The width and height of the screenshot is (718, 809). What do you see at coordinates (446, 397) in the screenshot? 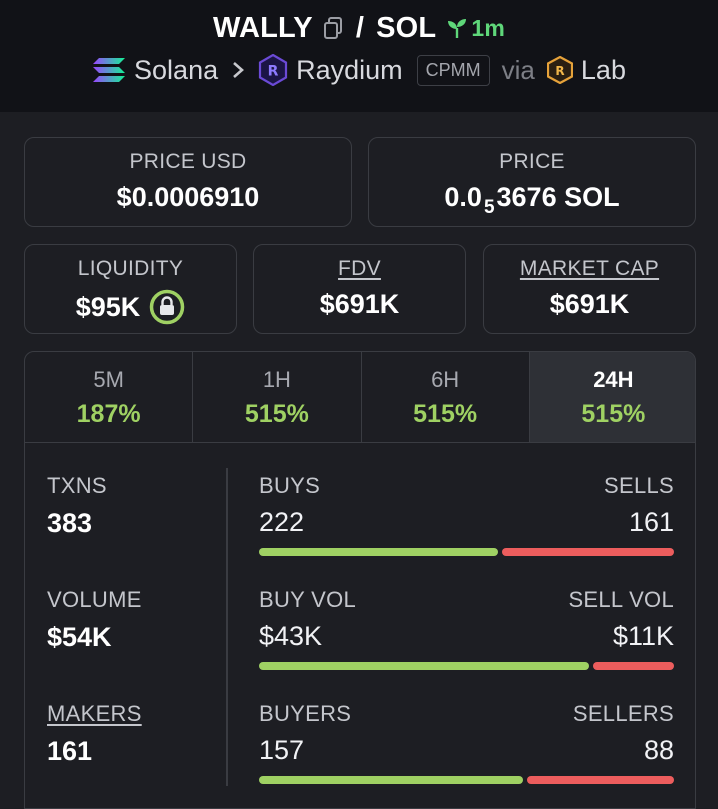
I see `tab-6h: 6H 515%` at bounding box center [446, 397].